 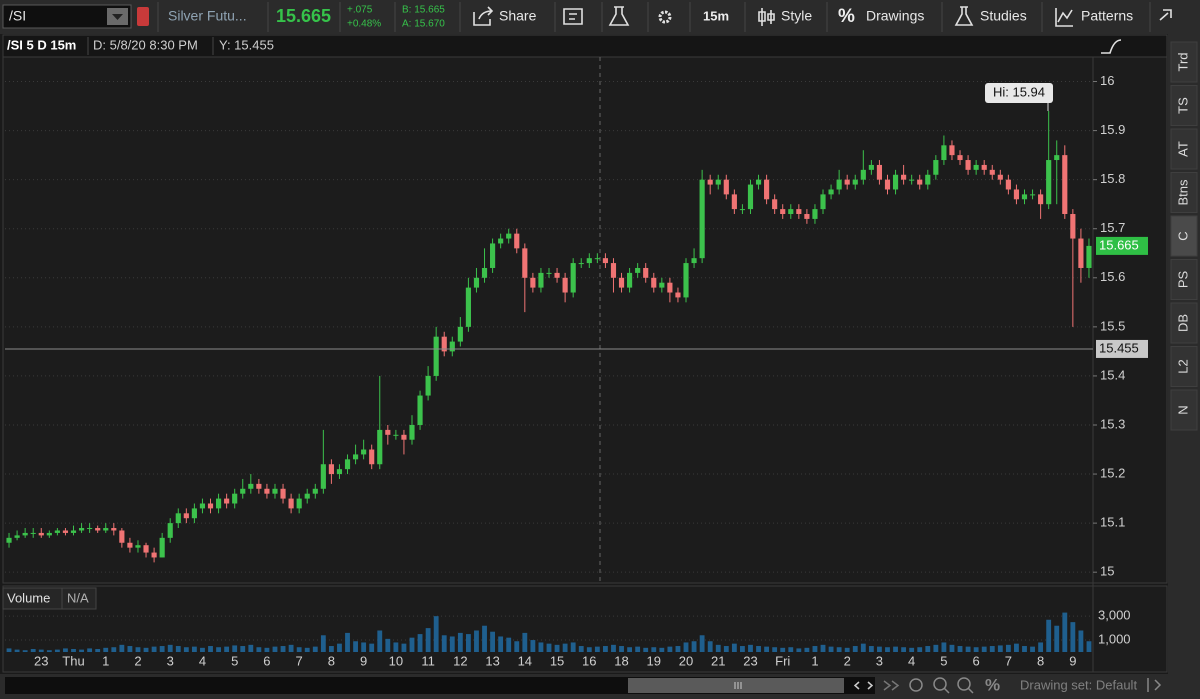 I want to click on y-tick-label: 15.6, so click(x=1112, y=276).